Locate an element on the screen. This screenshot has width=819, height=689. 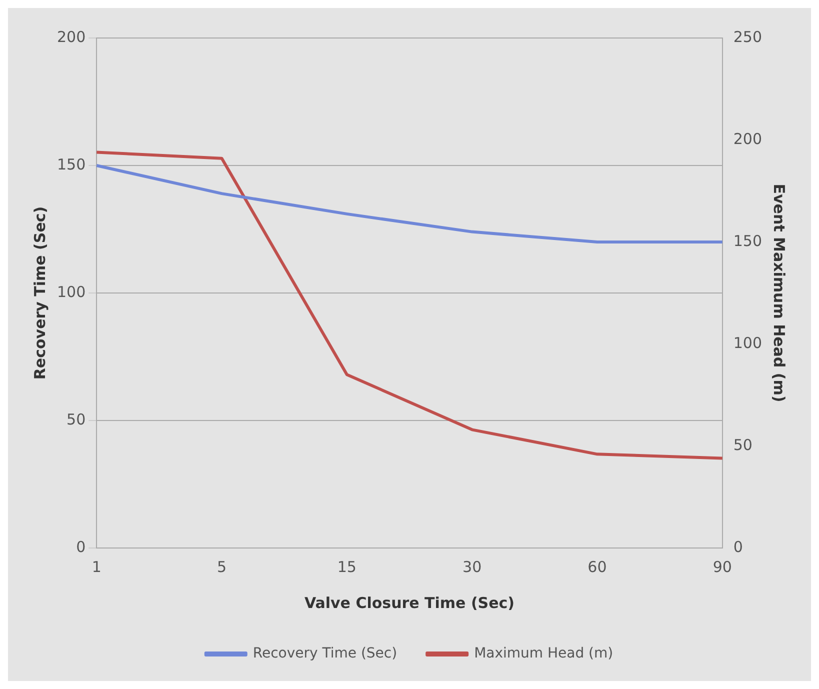
y2-tick-label: 0 is located at coordinates (738, 547).